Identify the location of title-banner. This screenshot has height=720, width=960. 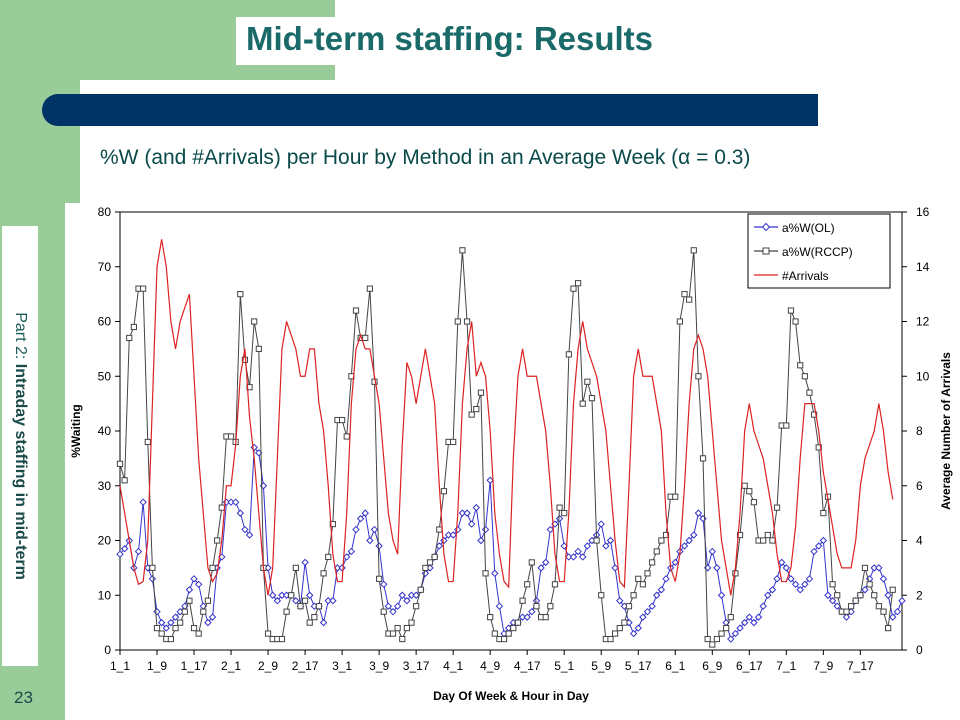
(430, 110).